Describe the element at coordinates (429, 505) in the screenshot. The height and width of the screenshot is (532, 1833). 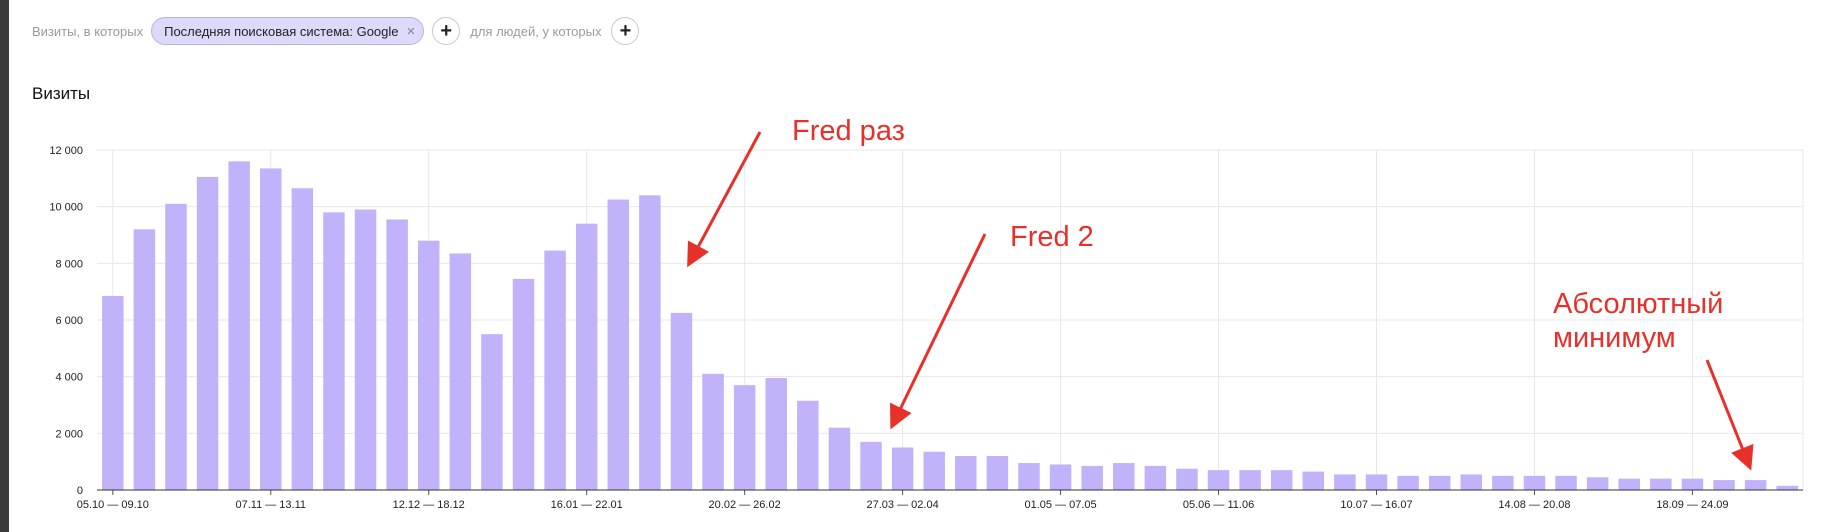
I see `x-tick-label: 12.12 — 18.12` at that location.